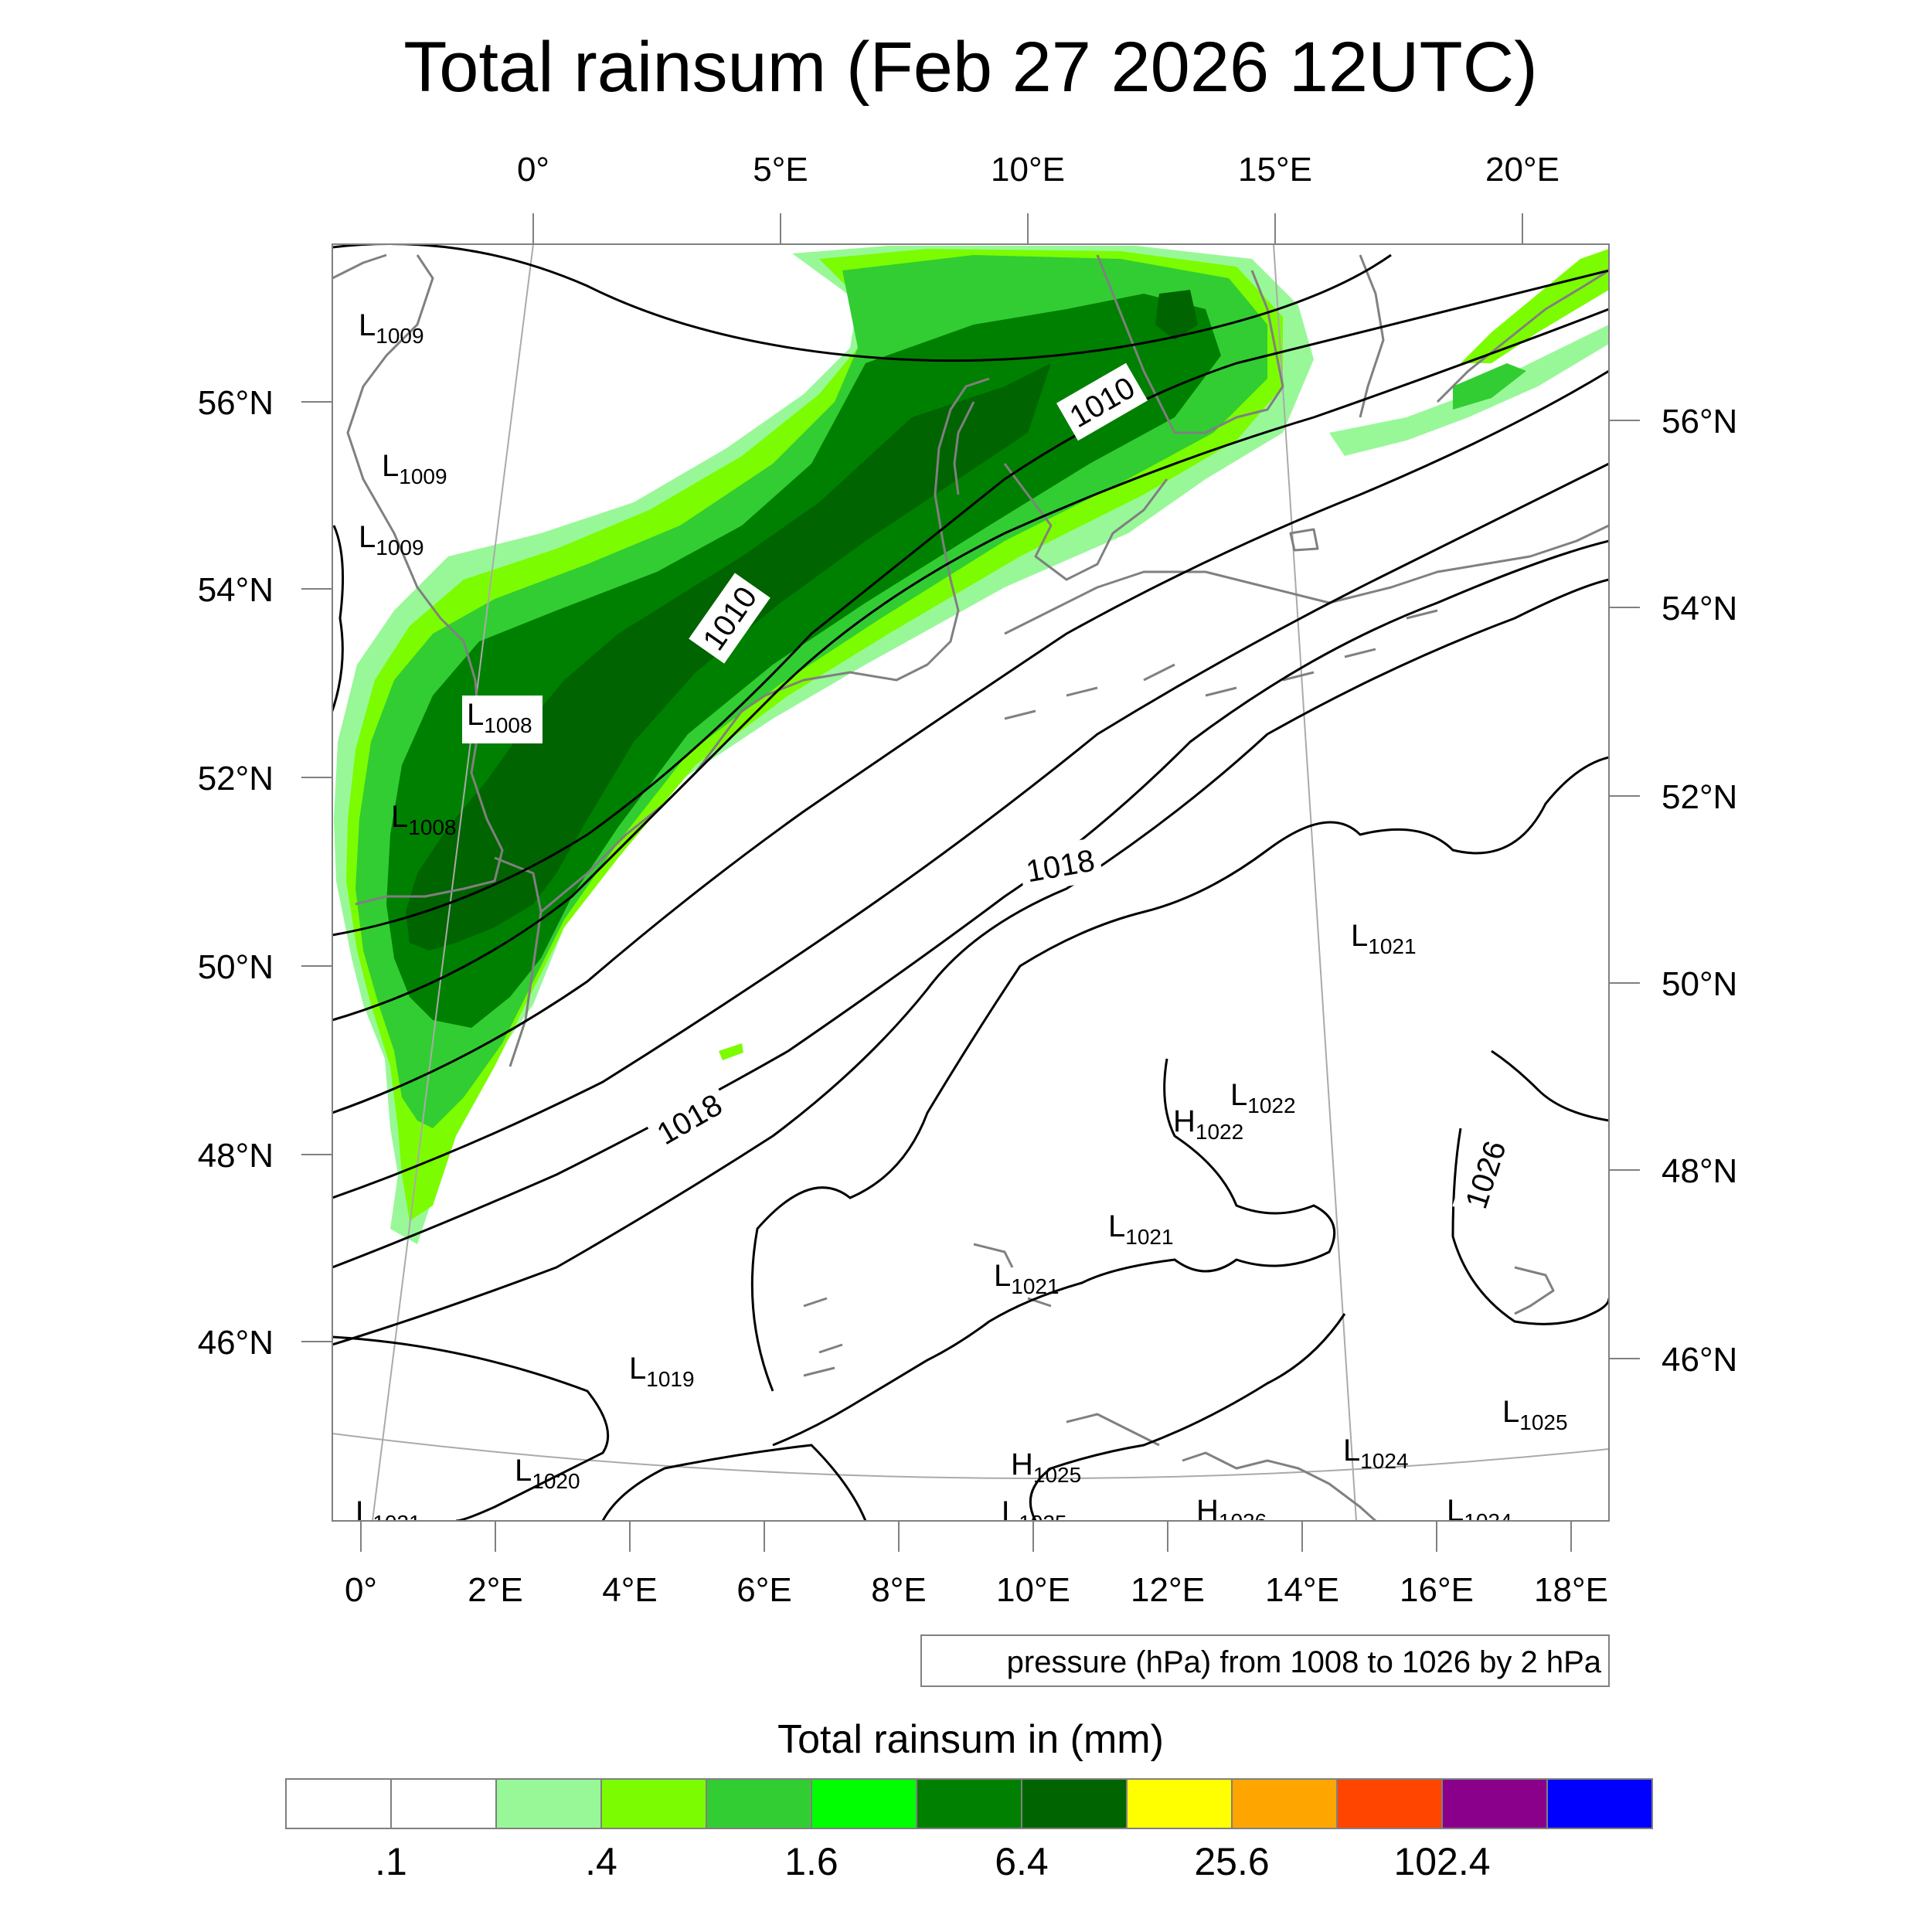  What do you see at coordinates (1700, 984) in the screenshot?
I see `right-lat-label: 50°N` at bounding box center [1700, 984].